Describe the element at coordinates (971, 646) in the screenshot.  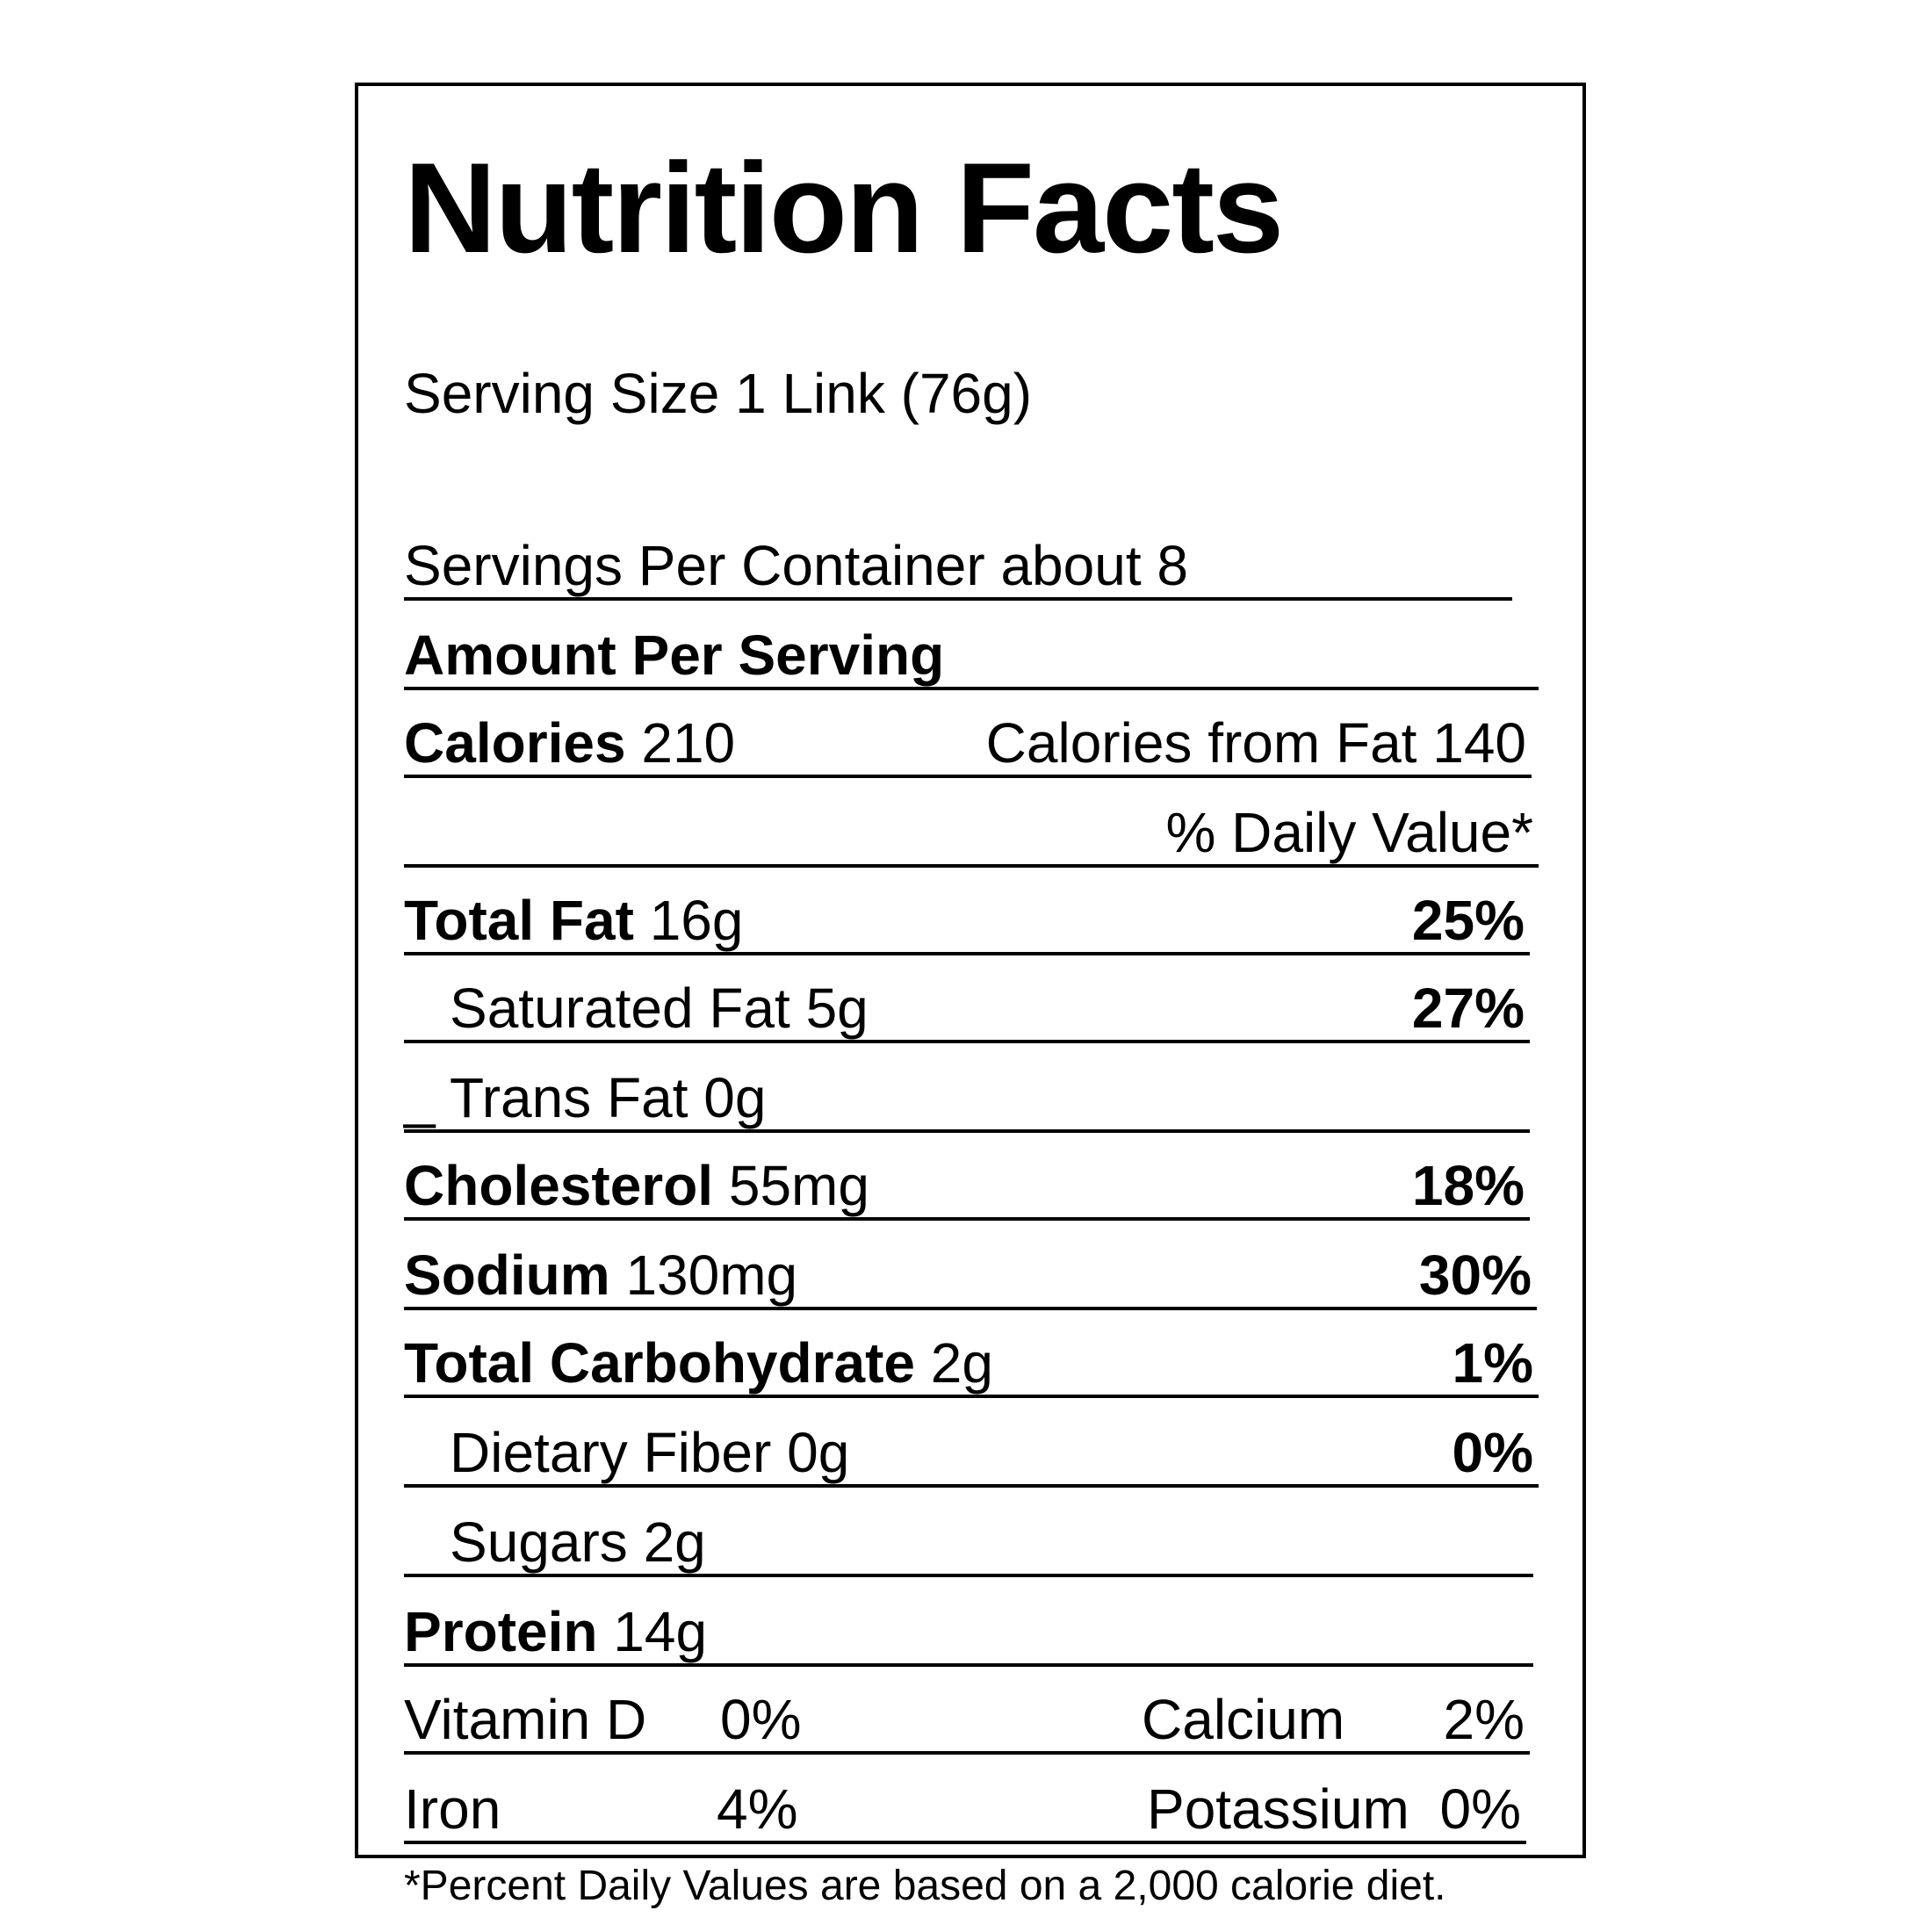
I see `amount-per-serving-row: Amount Per Serving` at that location.